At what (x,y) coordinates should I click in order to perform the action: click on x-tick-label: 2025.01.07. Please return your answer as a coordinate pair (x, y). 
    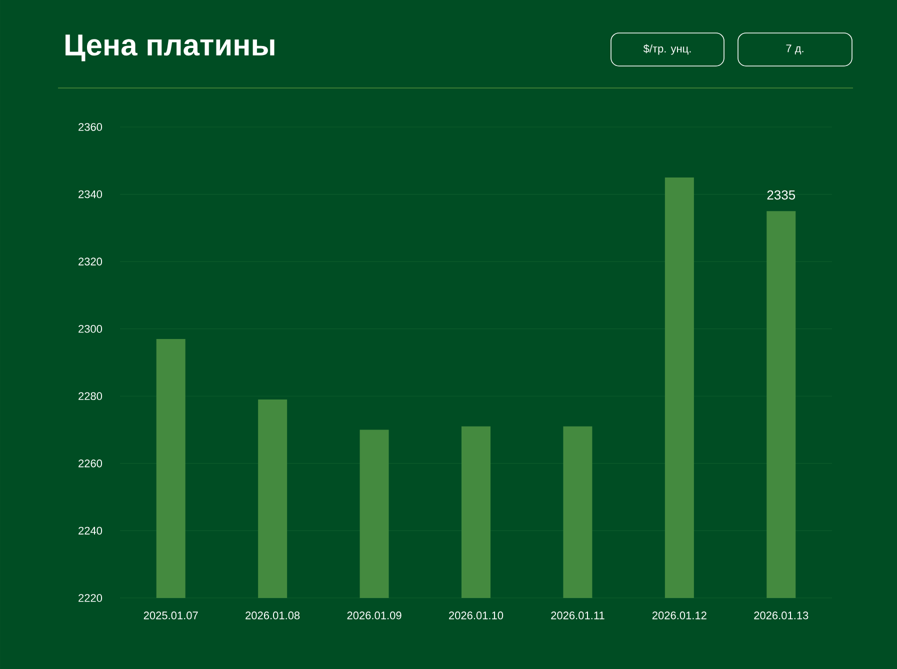
    Looking at the image, I should click on (171, 616).